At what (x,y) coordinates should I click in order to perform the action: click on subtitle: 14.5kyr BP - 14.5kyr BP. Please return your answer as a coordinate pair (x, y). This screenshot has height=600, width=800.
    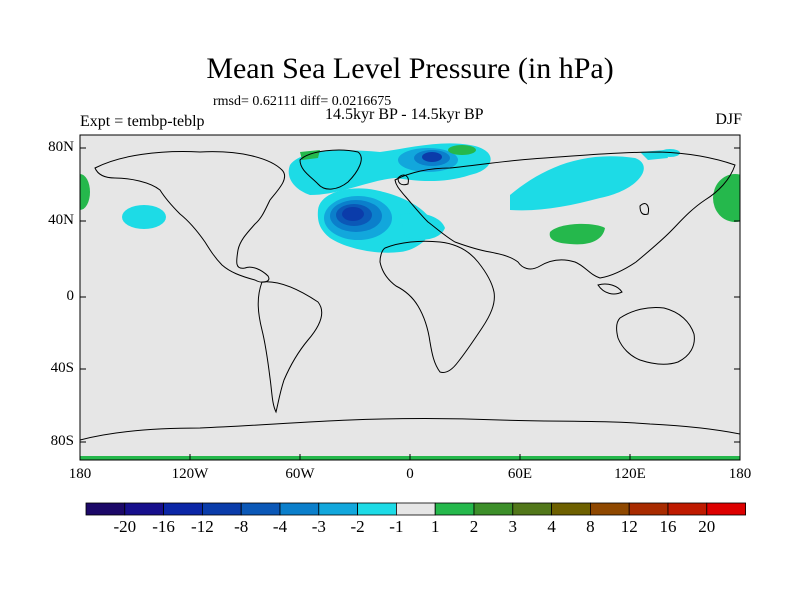
    Looking at the image, I should click on (404, 114).